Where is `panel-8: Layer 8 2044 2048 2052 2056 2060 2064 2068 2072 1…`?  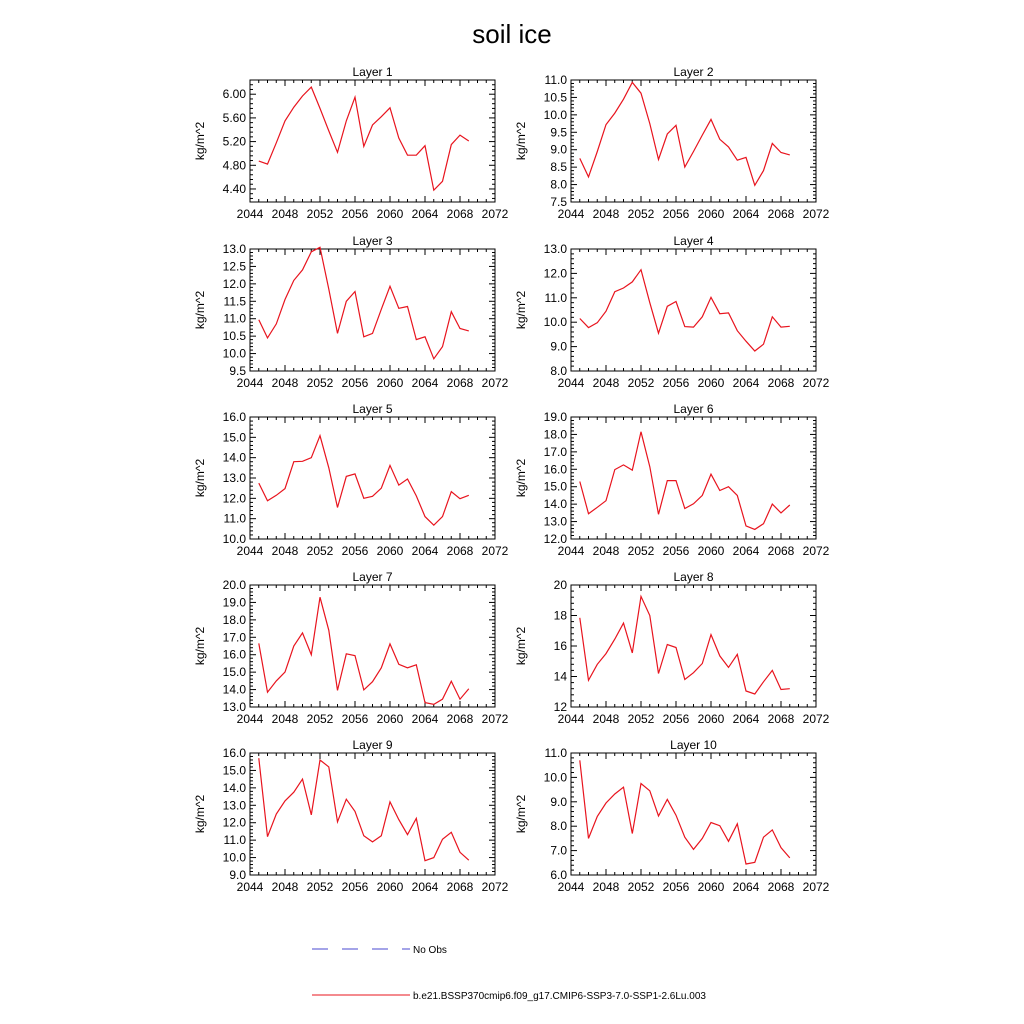 panel-8: Layer 8 2044 2048 2052 2056 2060 2064 2068 2072 1… is located at coordinates (672, 648).